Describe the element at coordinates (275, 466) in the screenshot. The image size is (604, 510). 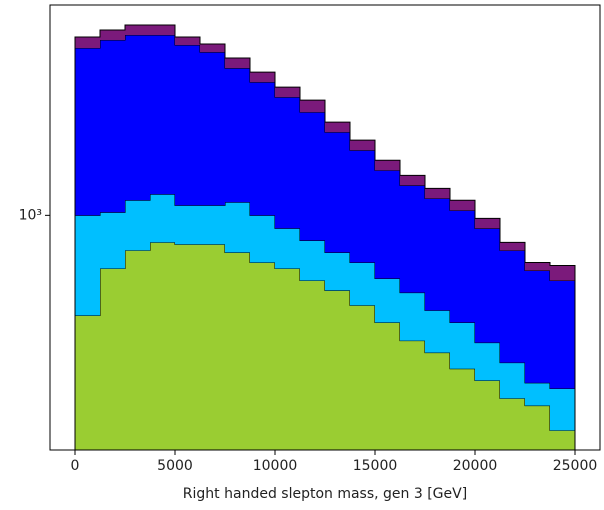
I see `x-tick-label: 10000` at that location.